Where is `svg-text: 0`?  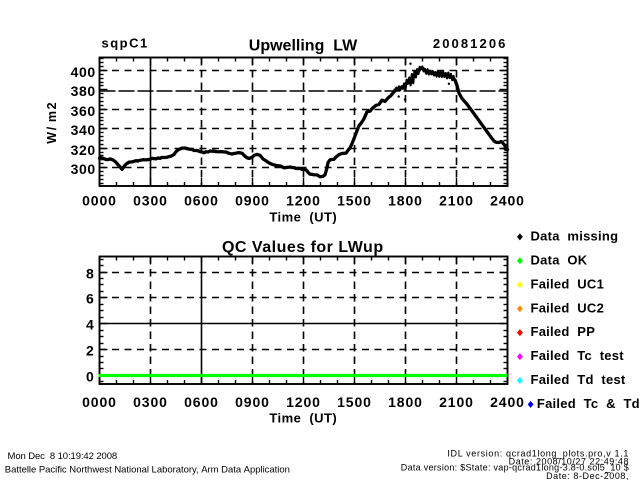 svg-text: 0 is located at coordinates (90, 377).